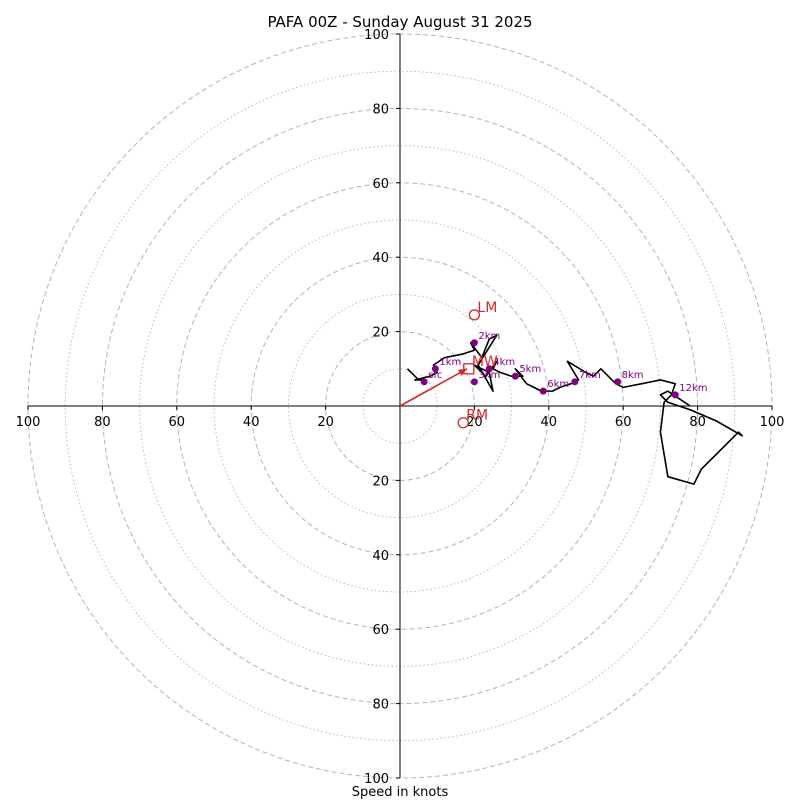 Image resolution: width=800 pixels, height=800 pixels. I want to click on height-label-8km: 8km, so click(633, 375).